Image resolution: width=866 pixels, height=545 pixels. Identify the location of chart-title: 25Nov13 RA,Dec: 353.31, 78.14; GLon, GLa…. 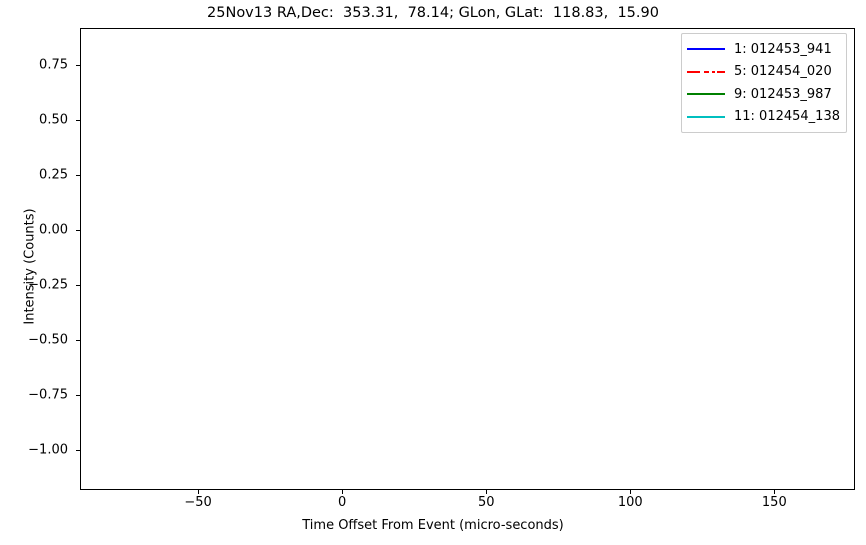
(433, 13).